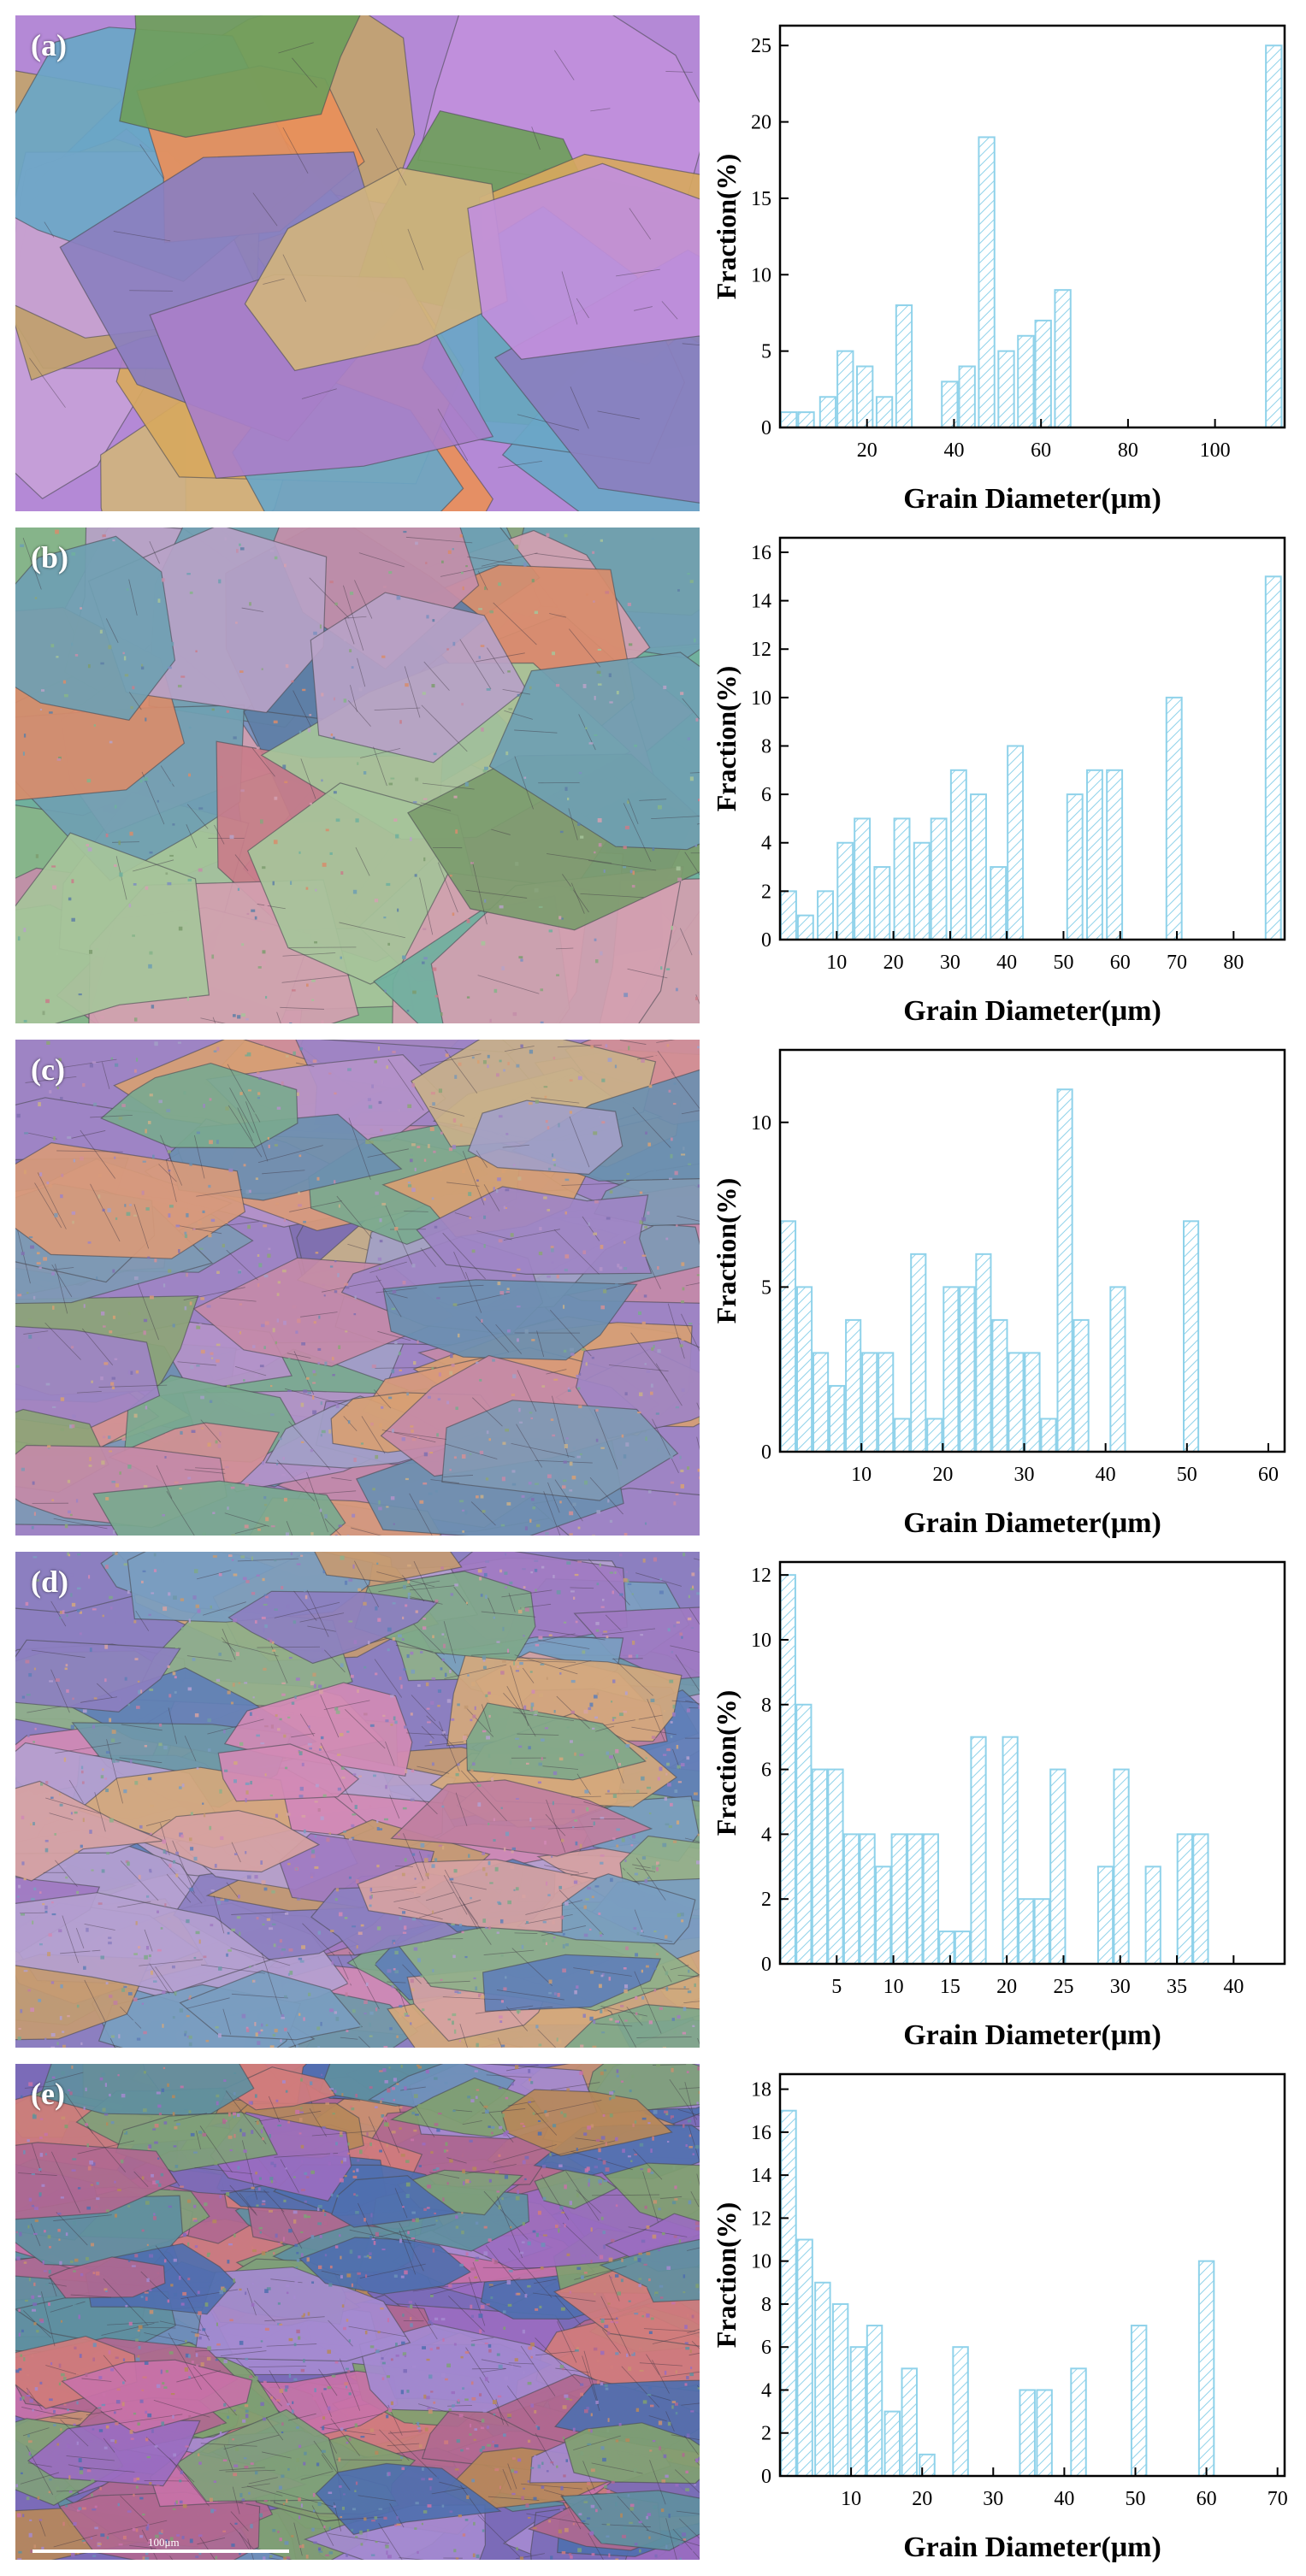 The image size is (1306, 2576). What do you see at coordinates (918, 1353) in the screenshot?
I see `histogram-bar` at bounding box center [918, 1353].